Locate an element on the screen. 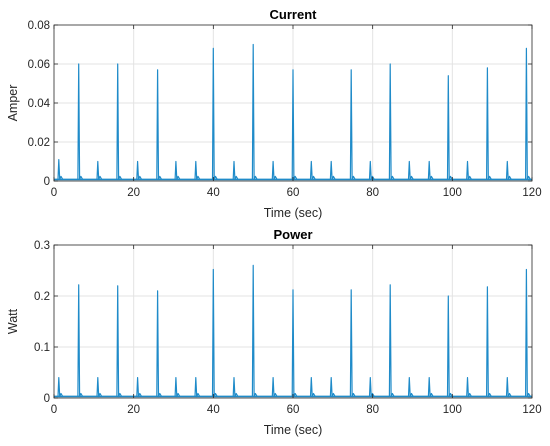  power-x-tick-label: 120 is located at coordinates (531, 410).